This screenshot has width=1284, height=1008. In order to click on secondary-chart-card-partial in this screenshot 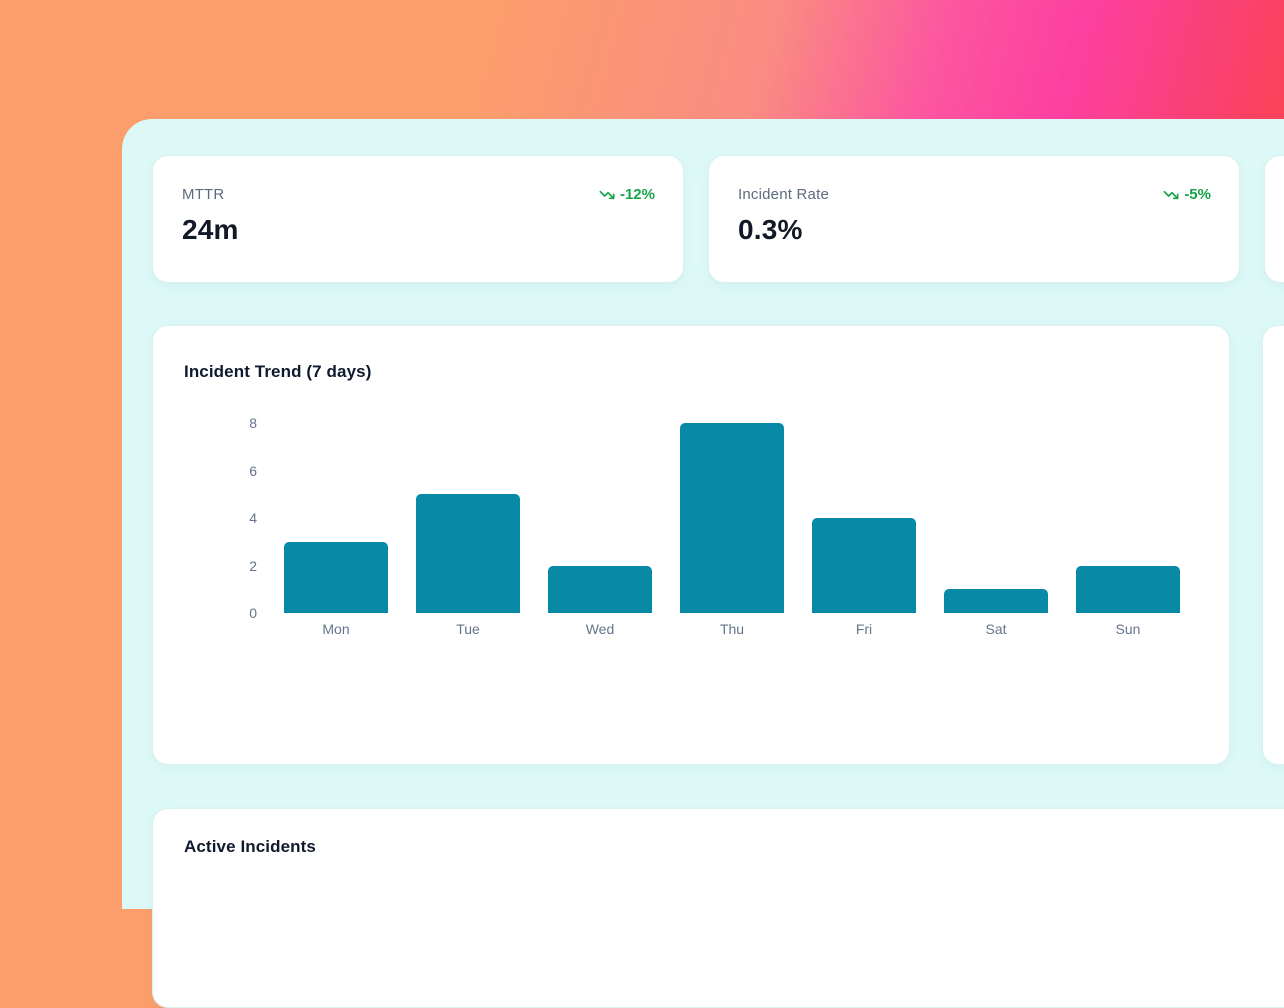, I will do `click(1273, 545)`.